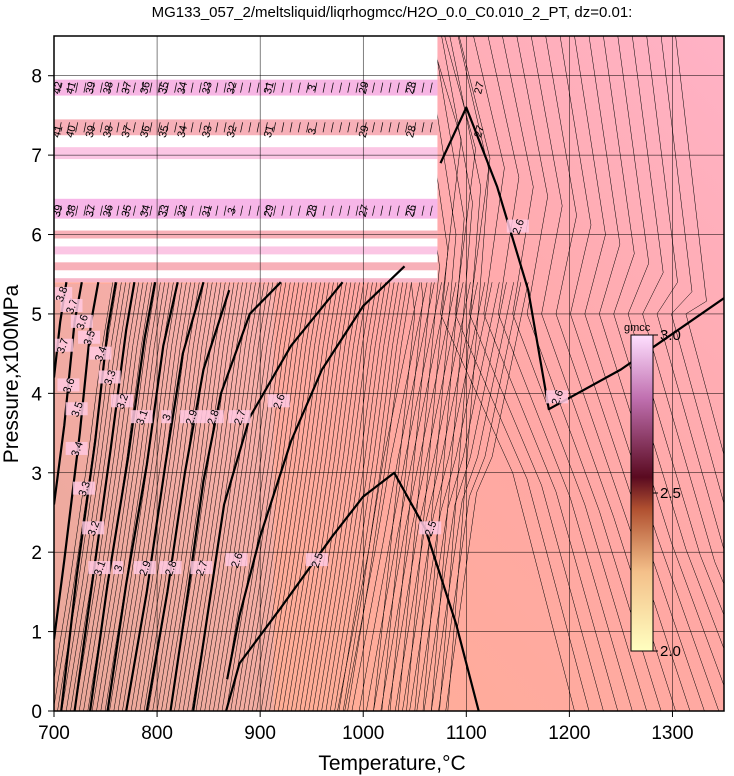 The image size is (734, 776). I want to click on stripe-contour-label: 29, so click(269, 210).